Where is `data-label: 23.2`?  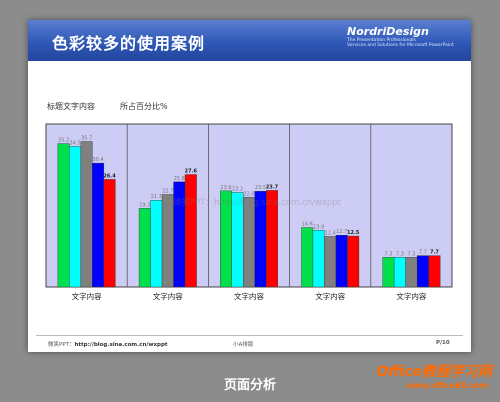 data-label: 23.2 is located at coordinates (237, 189).